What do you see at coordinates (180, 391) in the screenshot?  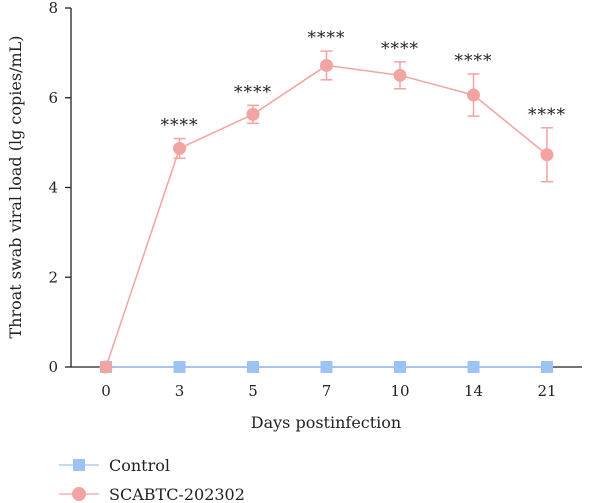 I see `x-tick-label: 3` at bounding box center [180, 391].